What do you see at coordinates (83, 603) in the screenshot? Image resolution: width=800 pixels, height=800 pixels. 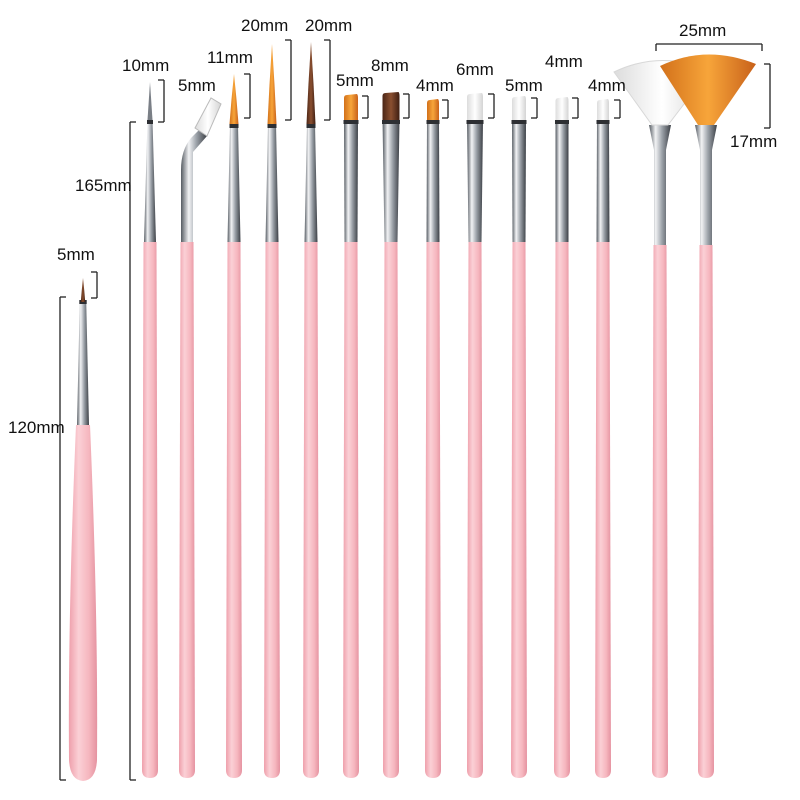 I see `dotting-tool-body` at bounding box center [83, 603].